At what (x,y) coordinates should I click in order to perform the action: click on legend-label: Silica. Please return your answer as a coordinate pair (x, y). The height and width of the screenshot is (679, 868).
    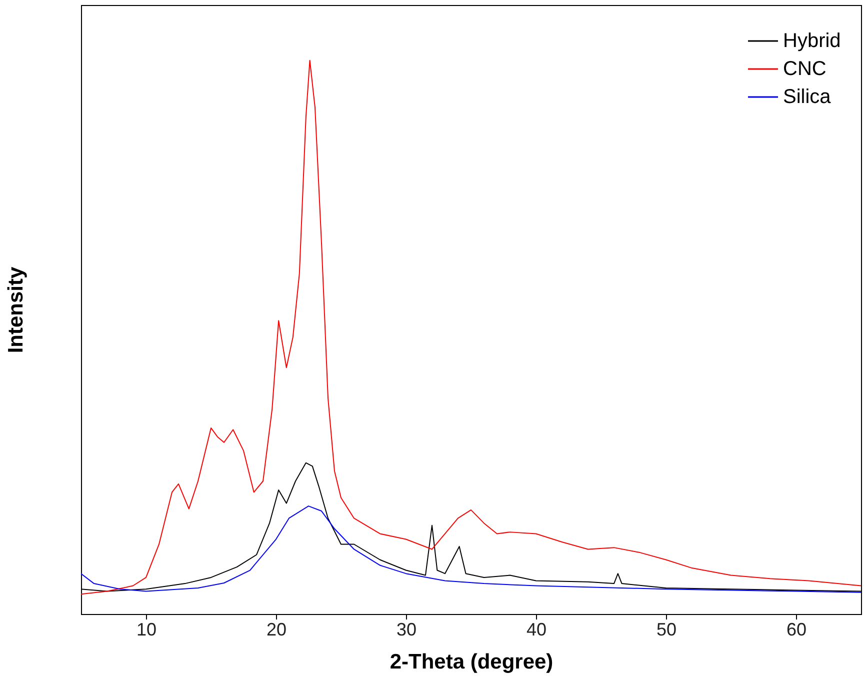
    Looking at the image, I should click on (807, 97).